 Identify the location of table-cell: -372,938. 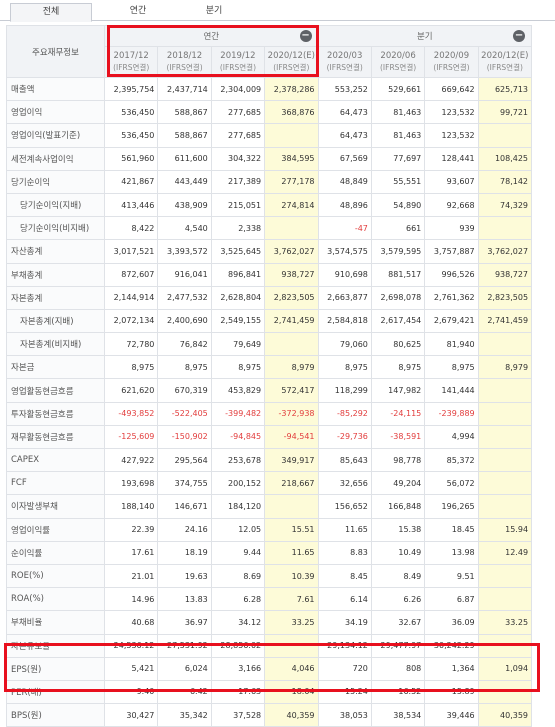
(291, 413).